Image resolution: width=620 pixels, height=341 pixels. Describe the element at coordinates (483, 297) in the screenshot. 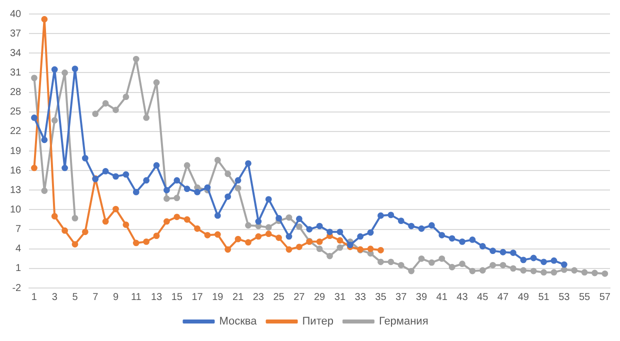

I see `x-tick-label: 45` at that location.